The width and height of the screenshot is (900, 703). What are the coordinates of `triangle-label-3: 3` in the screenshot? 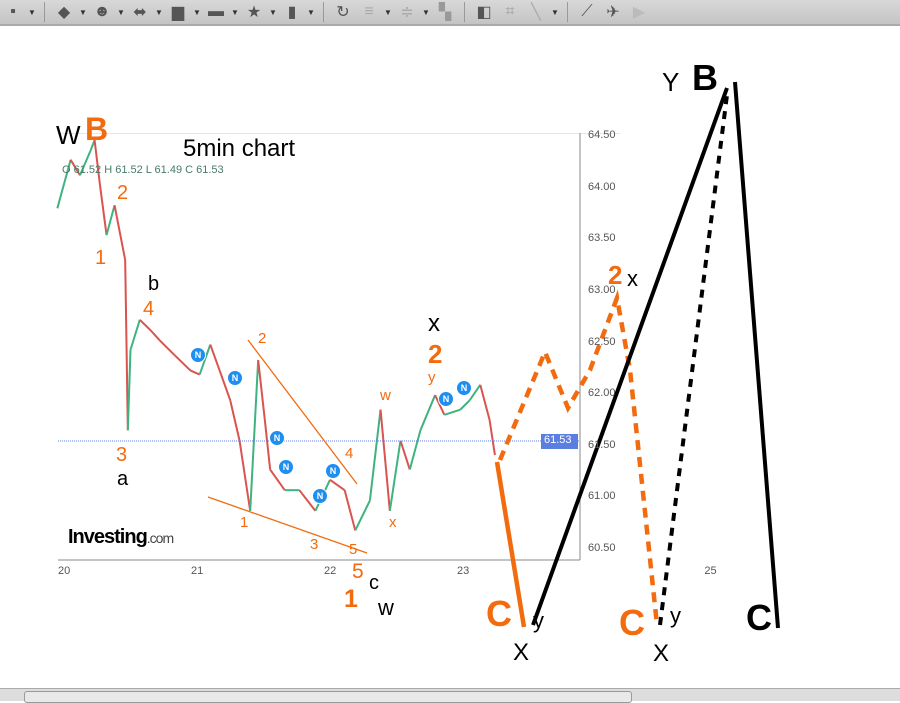 It's located at (314, 544).